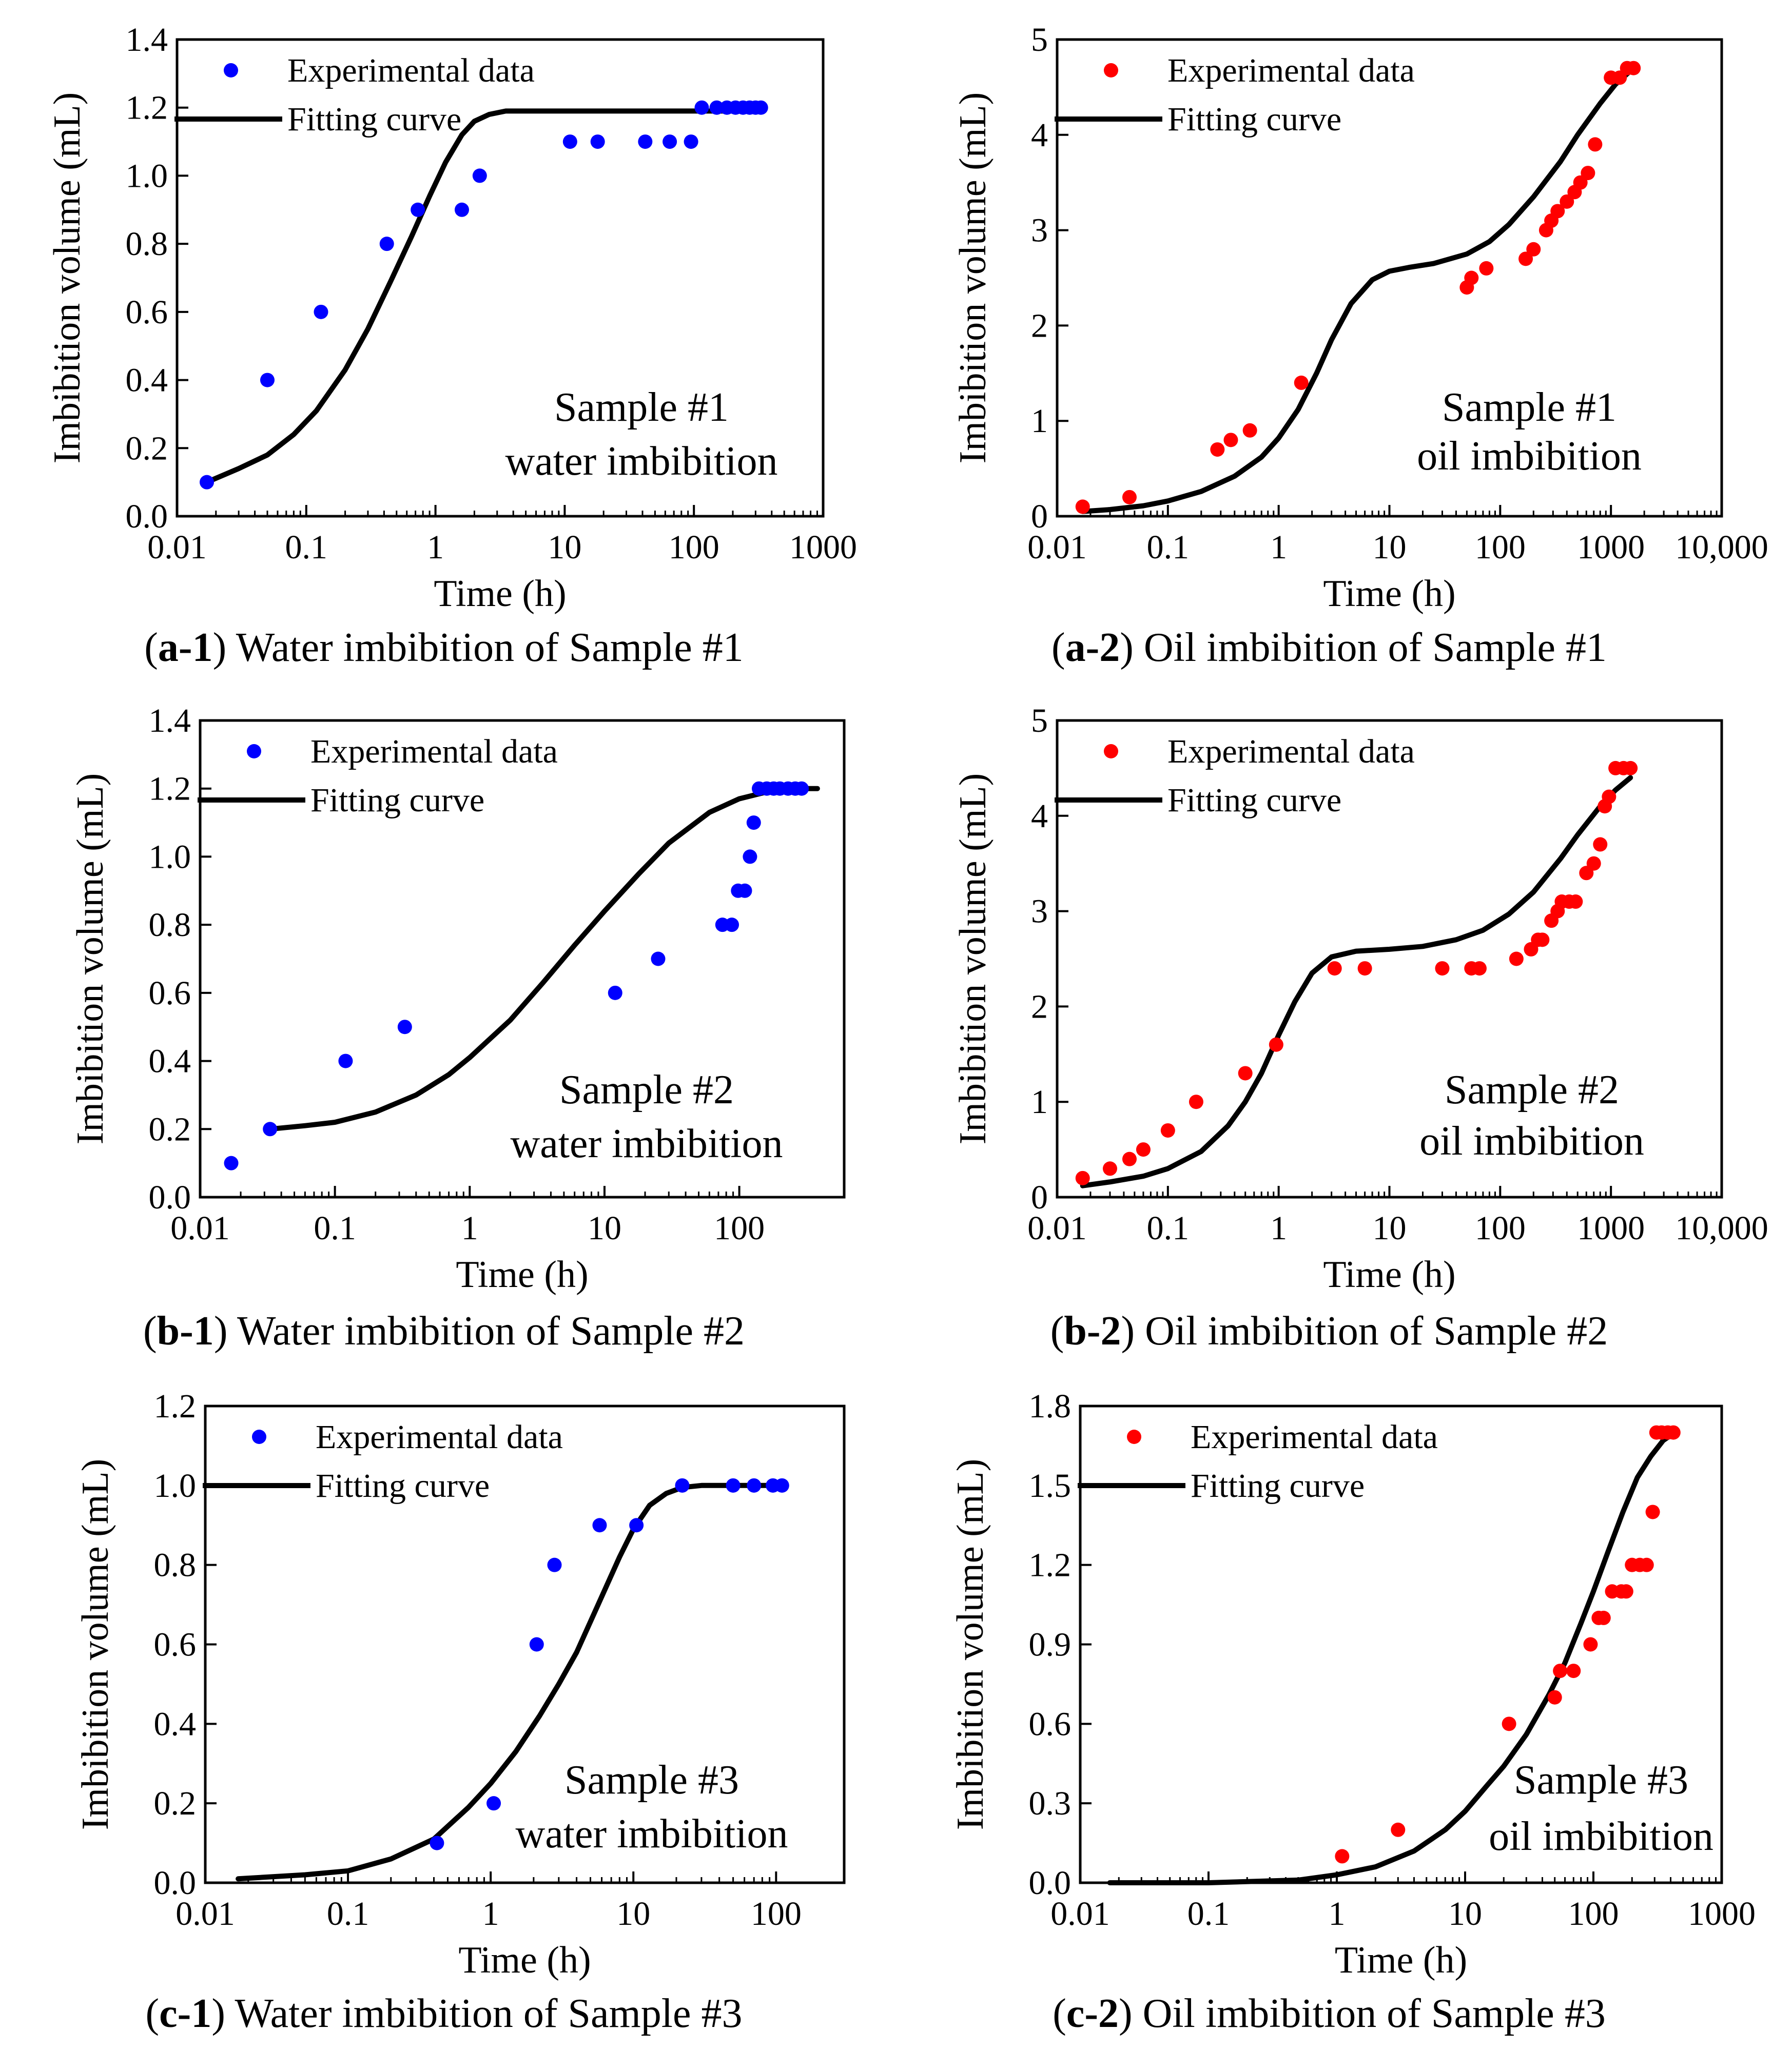  What do you see at coordinates (641, 408) in the screenshot?
I see `sample-label: Sample #1` at bounding box center [641, 408].